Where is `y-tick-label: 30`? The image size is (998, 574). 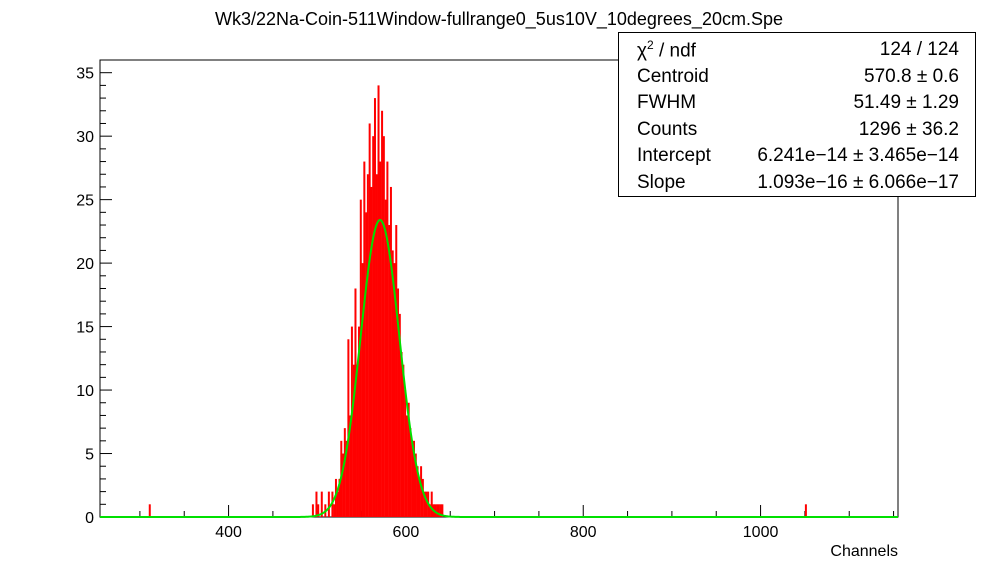
y-tick-label: 30 is located at coordinates (85, 137).